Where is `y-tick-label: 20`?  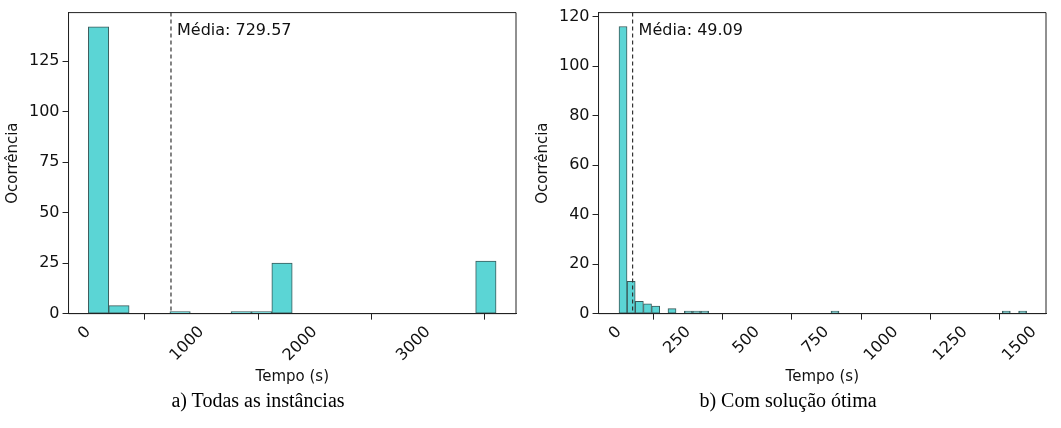 y-tick-label: 20 is located at coordinates (579, 263).